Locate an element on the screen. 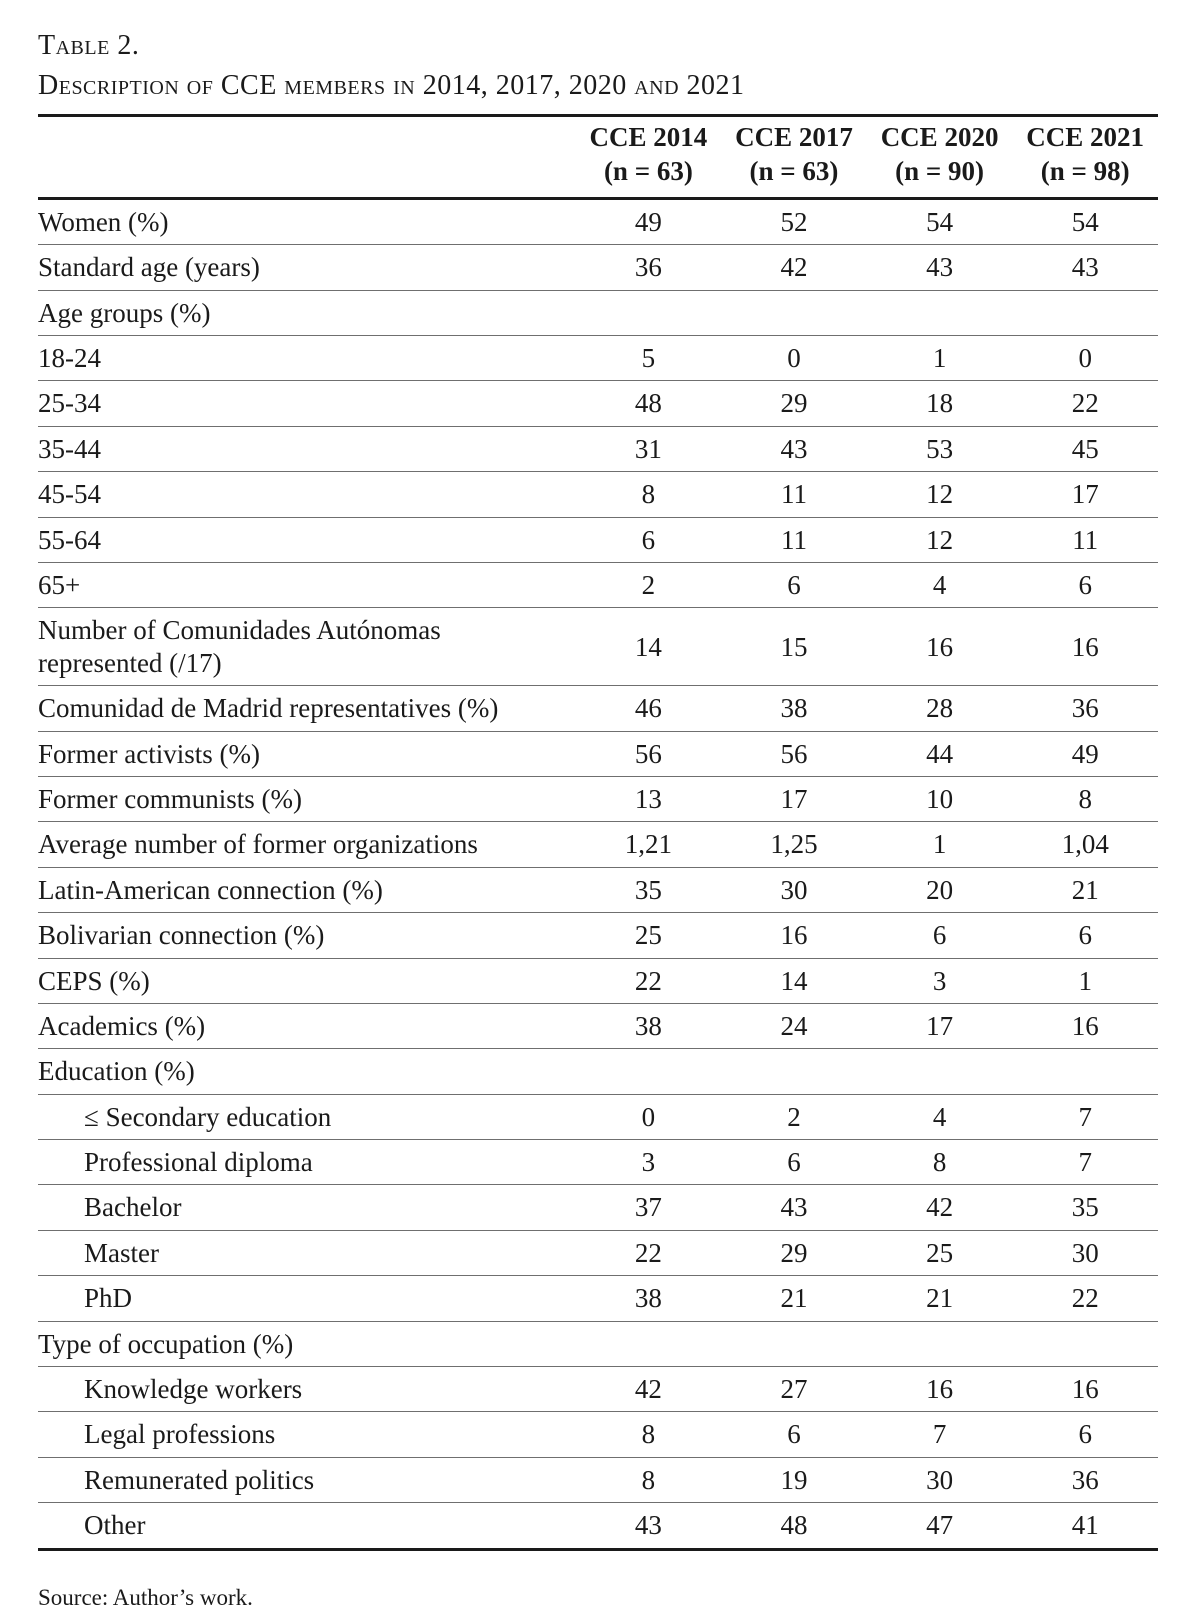 The height and width of the screenshot is (1611, 1196). header-col-cce-2021: CCE 2021 (n = 98) is located at coordinates (1085, 157).